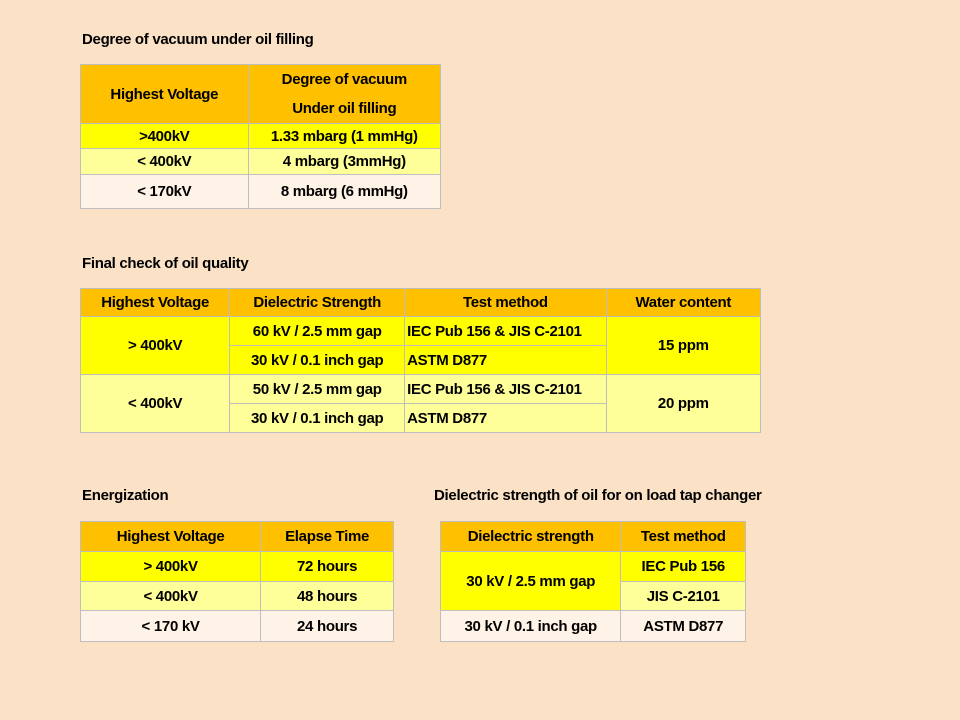  Describe the element at coordinates (170, 626) in the screenshot. I see `voltage-cell: < 170 kV` at that location.